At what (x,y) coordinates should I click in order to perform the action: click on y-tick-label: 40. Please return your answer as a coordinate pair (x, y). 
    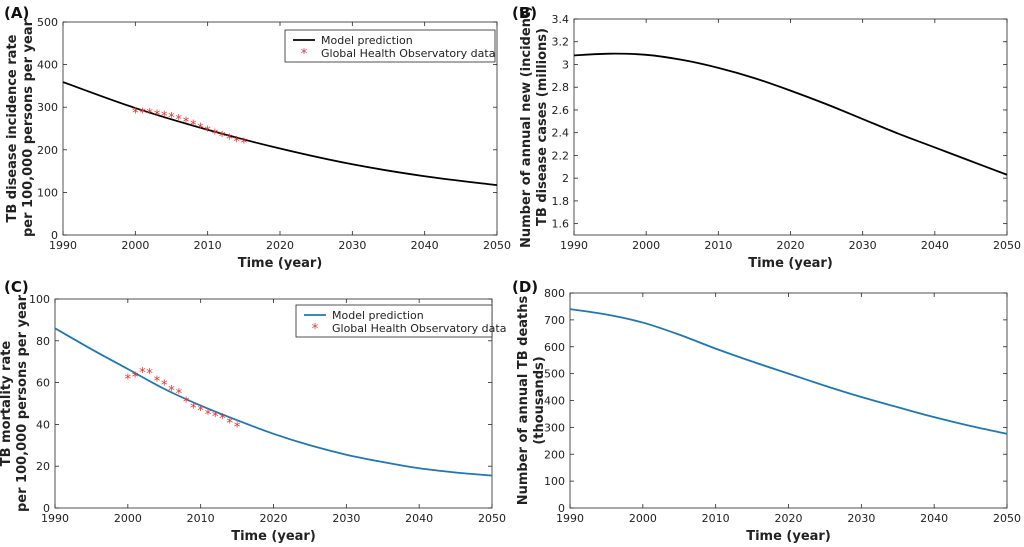
    Looking at the image, I should click on (43, 424).